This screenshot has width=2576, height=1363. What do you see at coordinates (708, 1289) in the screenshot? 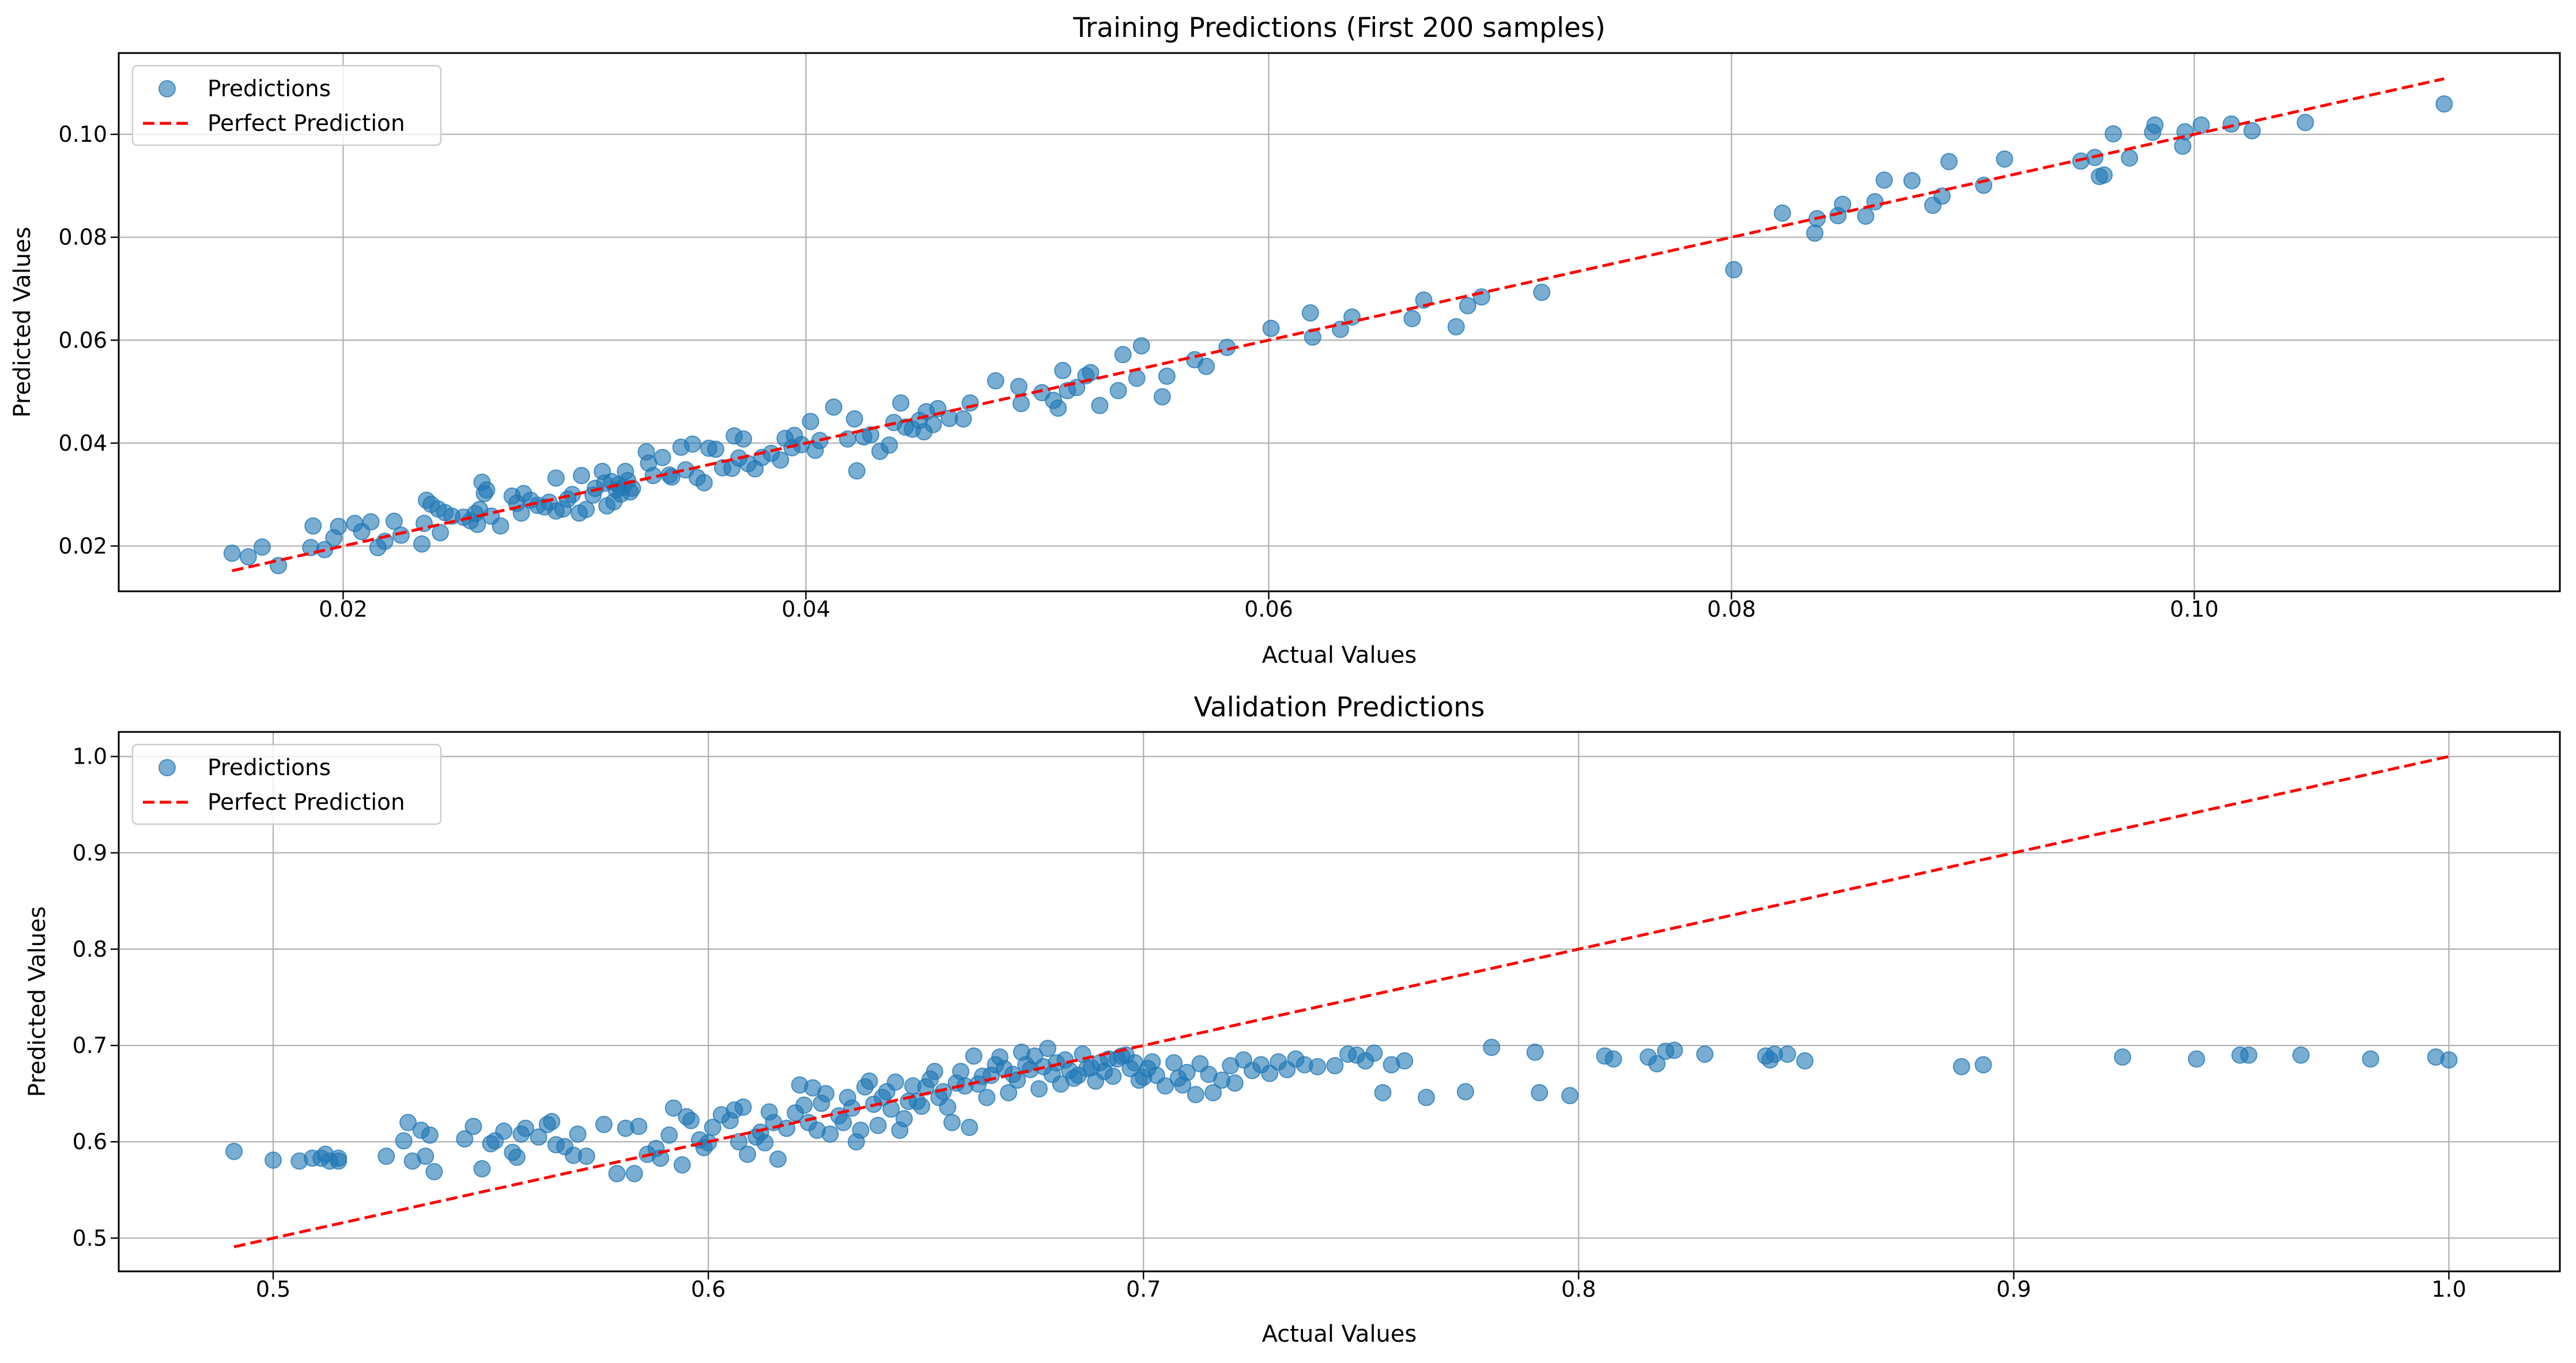
I see `x-tick-label: 0.6` at bounding box center [708, 1289].